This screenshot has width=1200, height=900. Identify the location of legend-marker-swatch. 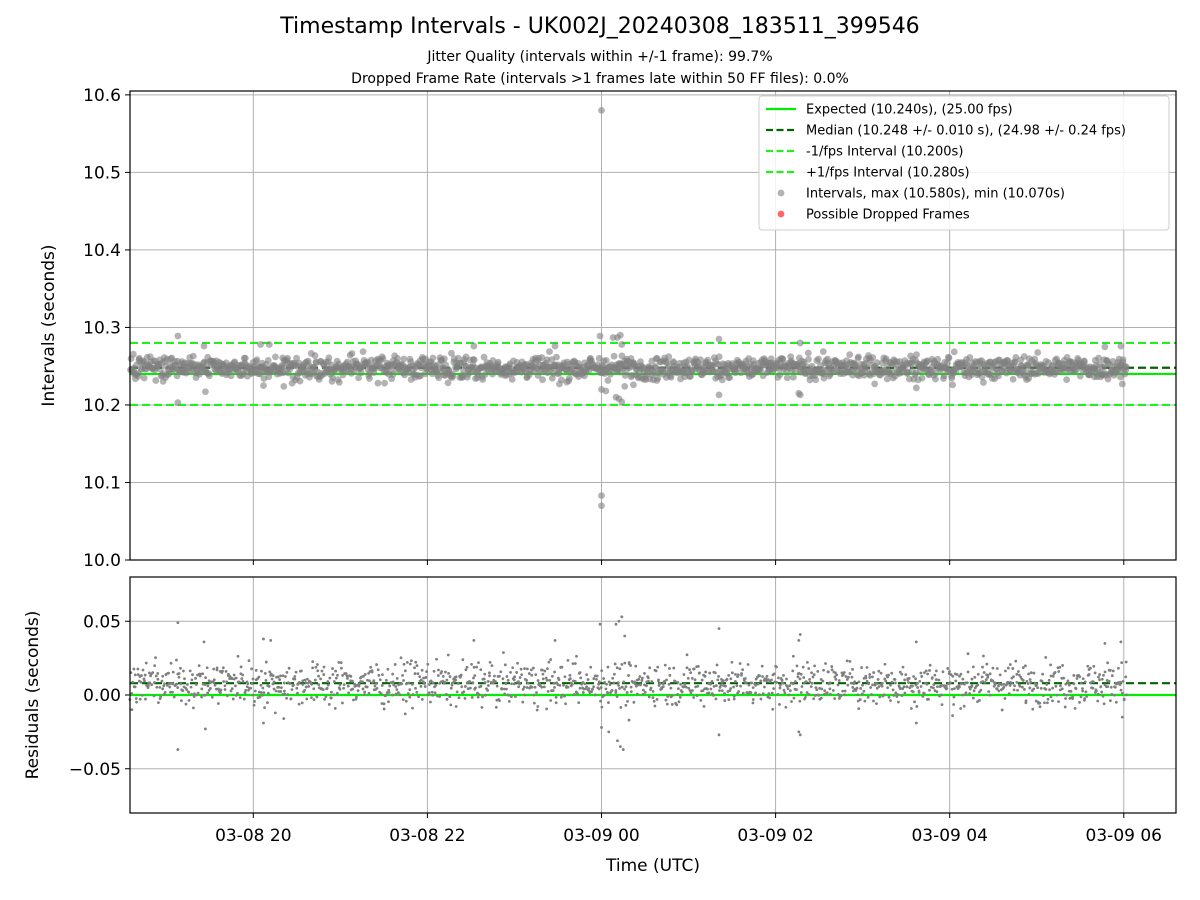
(781, 193).